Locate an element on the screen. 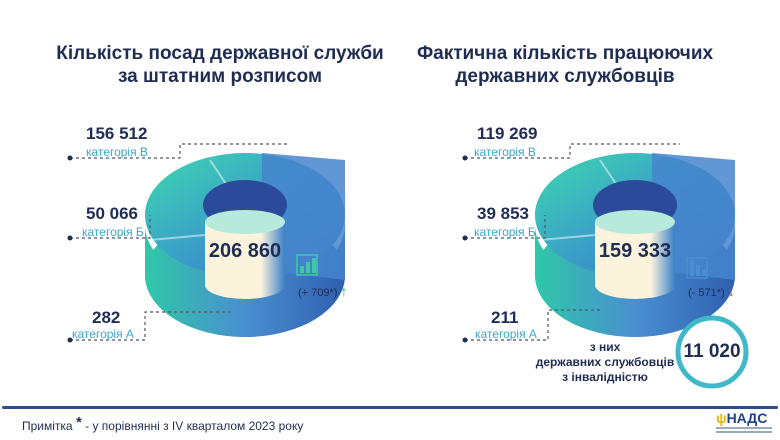 Image resolution: width=780 pixels, height=440 pixels. logo-subtitle-lines is located at coordinates (744, 428).